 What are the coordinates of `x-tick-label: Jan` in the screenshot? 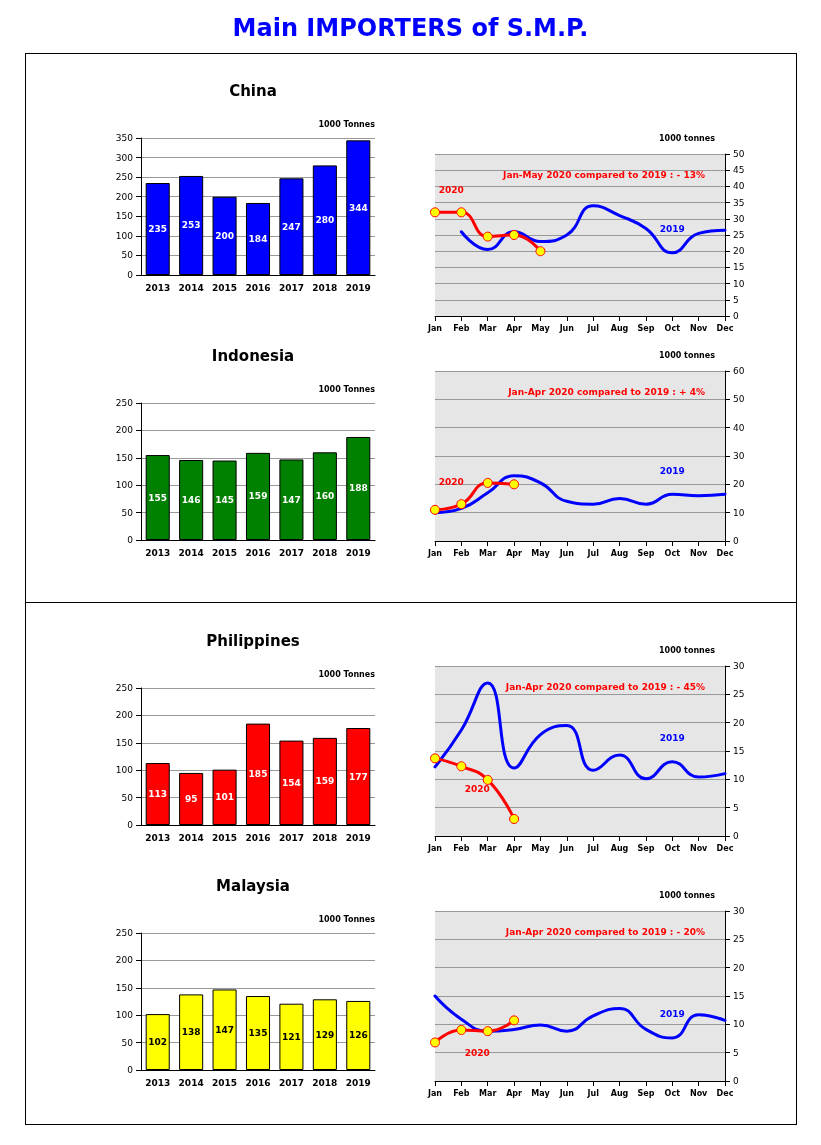 It's located at (434, 553).